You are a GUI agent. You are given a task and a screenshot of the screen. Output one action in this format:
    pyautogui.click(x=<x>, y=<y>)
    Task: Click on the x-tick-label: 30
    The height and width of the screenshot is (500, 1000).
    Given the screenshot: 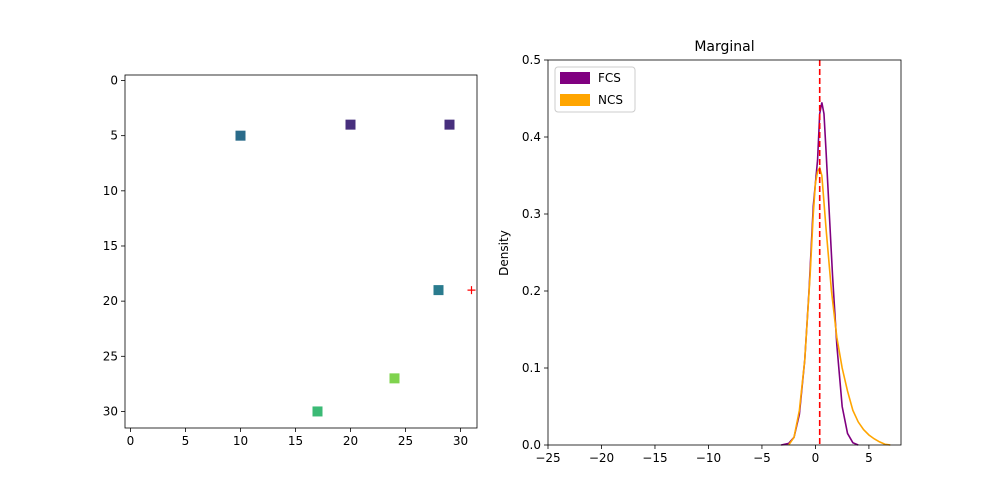 What is the action you would take?
    pyautogui.click(x=460, y=441)
    